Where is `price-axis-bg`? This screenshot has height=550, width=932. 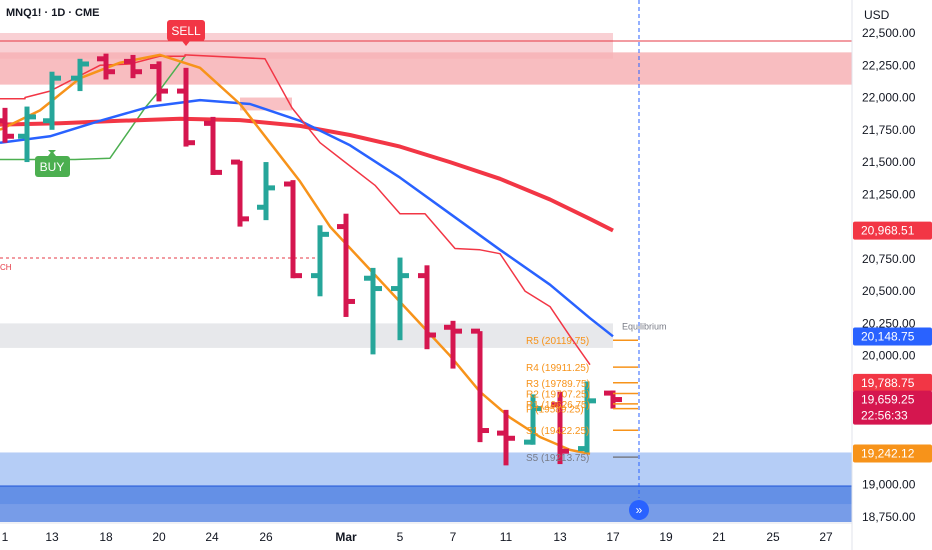 price-axis-bg is located at coordinates (892, 275).